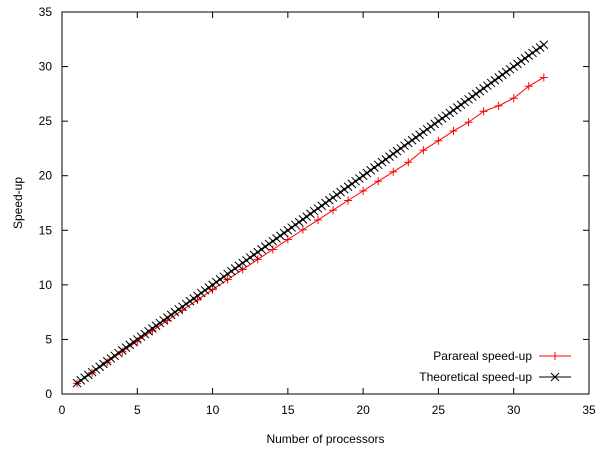 The width and height of the screenshot is (596, 451). Describe the element at coordinates (514, 410) in the screenshot. I see `x-tick-label-6: 30` at that location.